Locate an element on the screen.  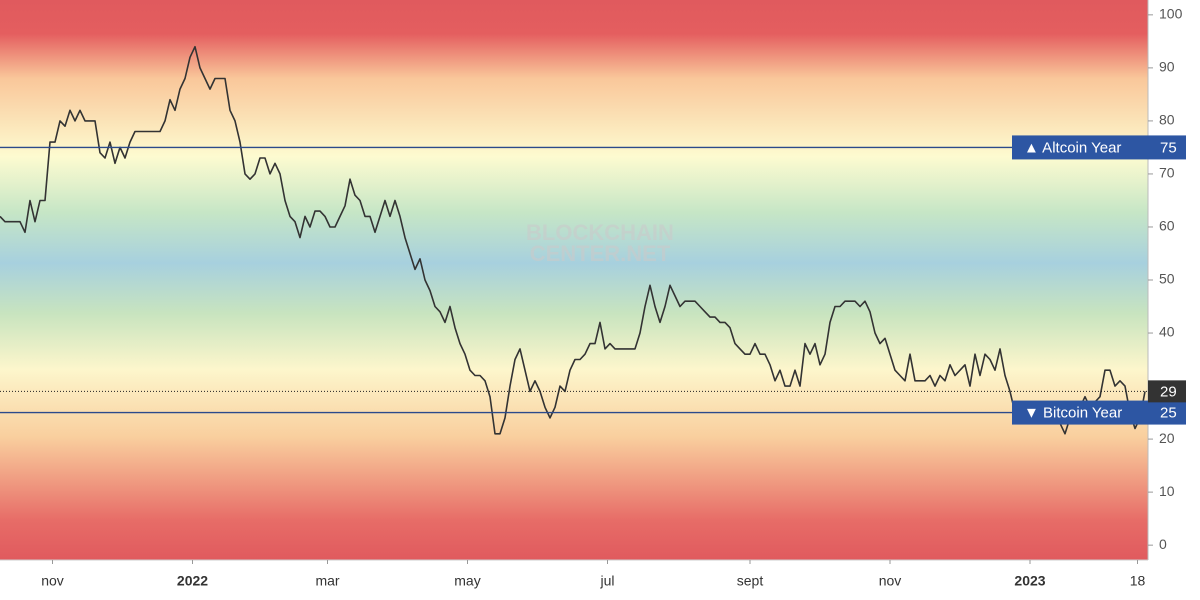
y-tick-label: 0 is located at coordinates (1163, 544).